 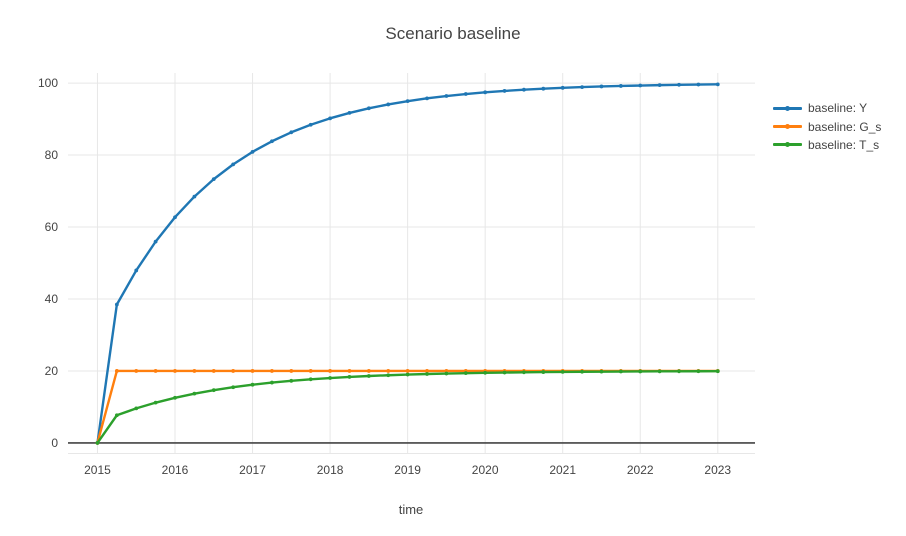 I want to click on legend-item: baseline: T_s, so click(x=827, y=145).